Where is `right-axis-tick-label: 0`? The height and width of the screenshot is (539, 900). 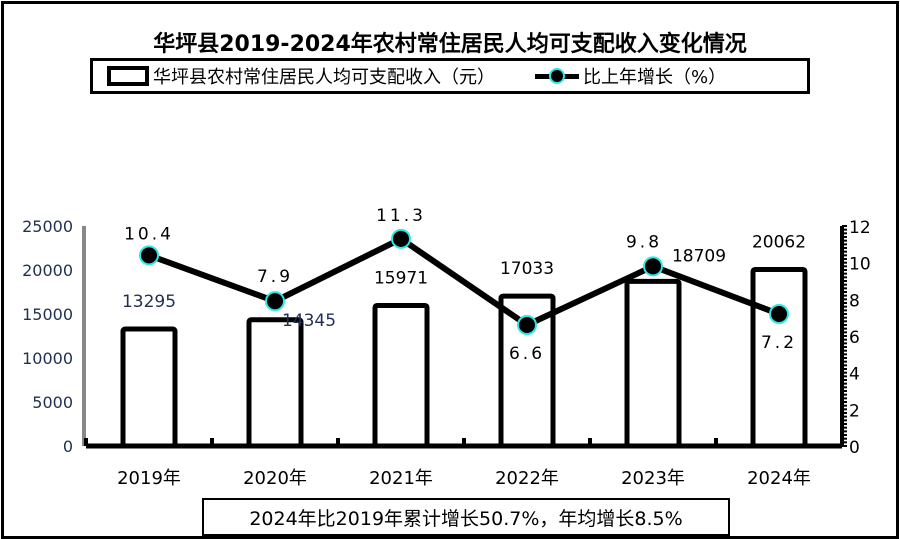 right-axis-tick-label: 0 is located at coordinates (854, 448).